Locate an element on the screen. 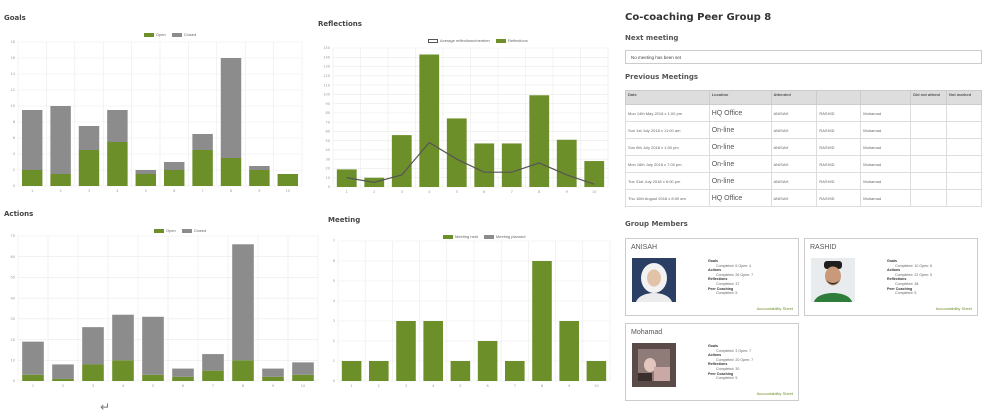 This screenshot has height=417, width=1000. y-tick-label: 130 is located at coordinates (326, 67).